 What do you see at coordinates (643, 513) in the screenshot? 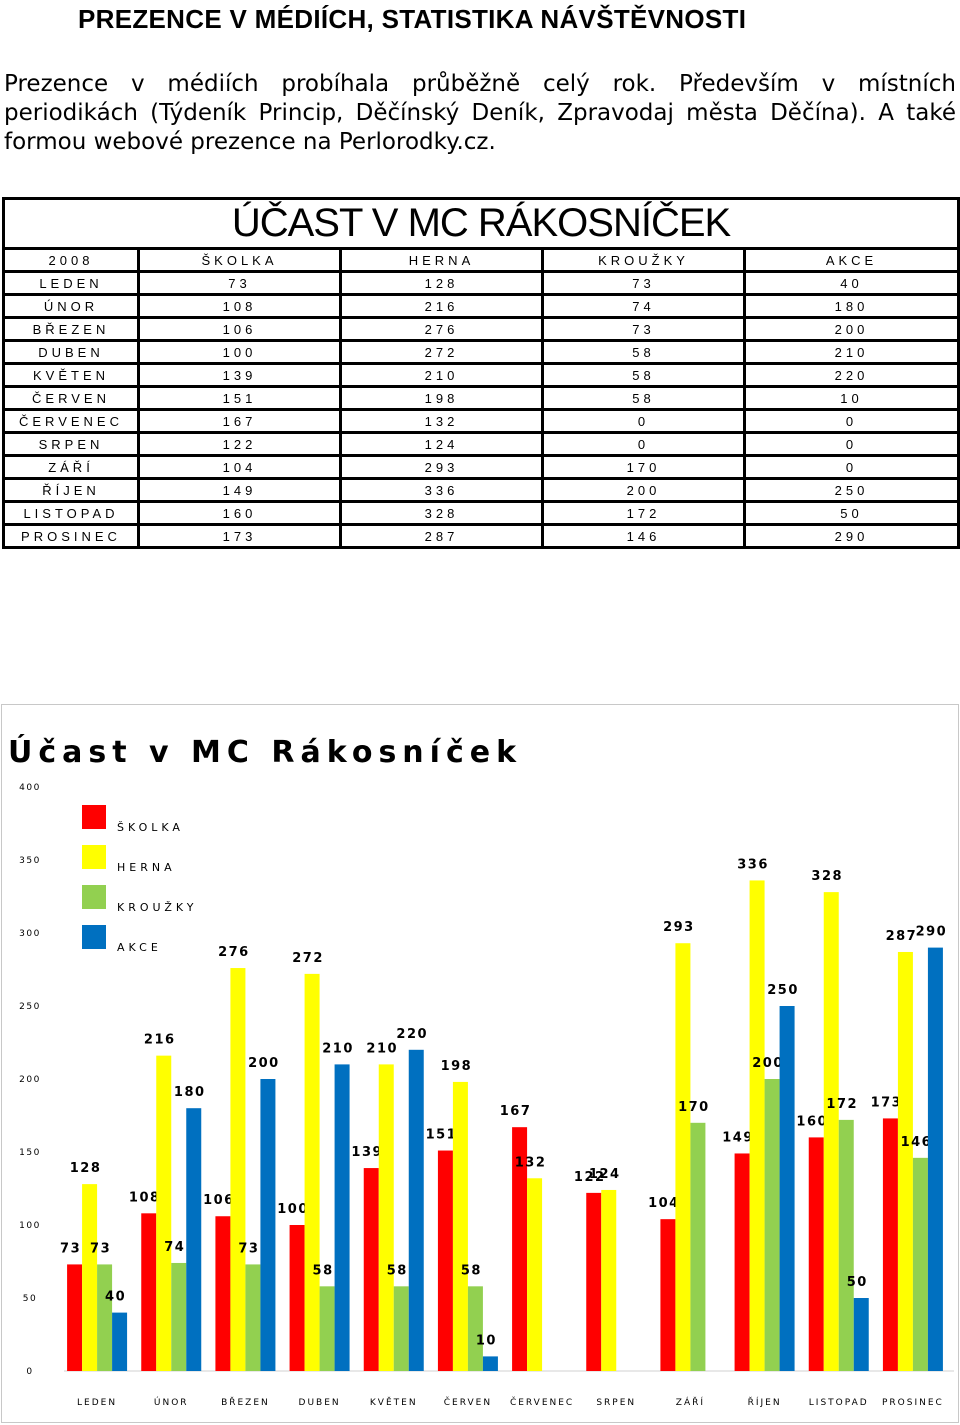
I see `table-cell: 172` at bounding box center [643, 513].